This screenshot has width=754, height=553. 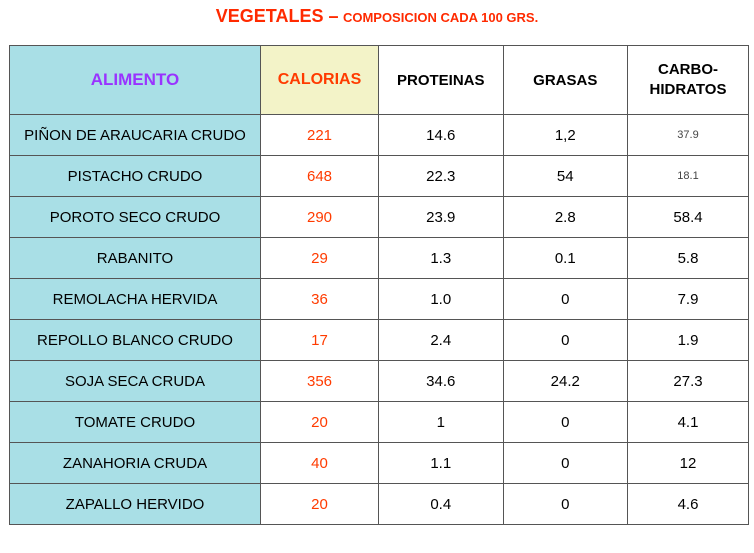 What do you see at coordinates (565, 258) in the screenshot?
I see `cell-fat: 0.1` at bounding box center [565, 258].